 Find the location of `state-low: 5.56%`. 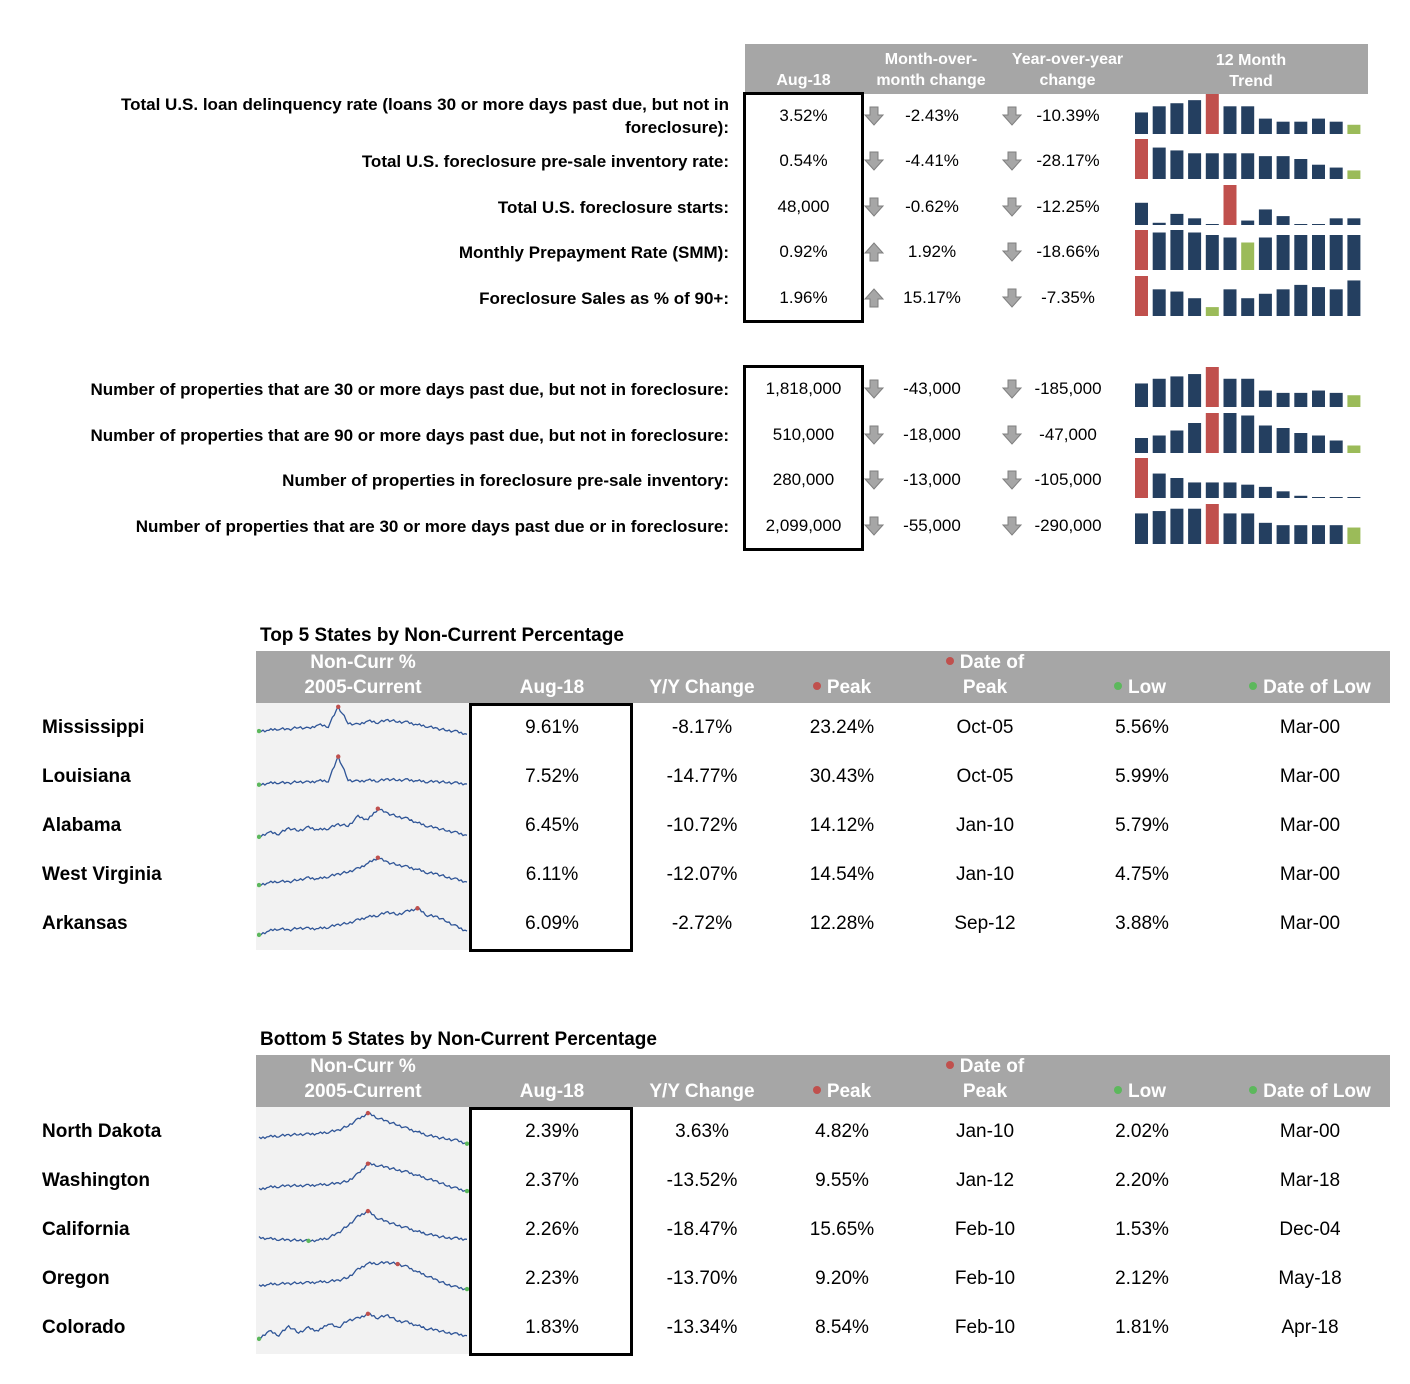

state-low: 5.56% is located at coordinates (1142, 727).